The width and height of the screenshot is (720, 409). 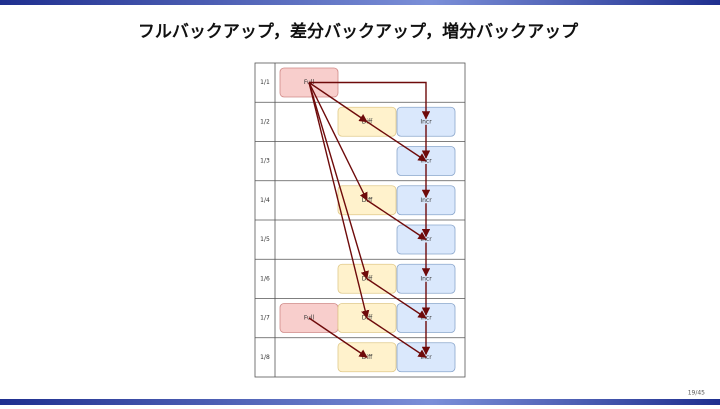 What do you see at coordinates (265, 357) in the screenshot?
I see `row-label: 1/8` at bounding box center [265, 357].